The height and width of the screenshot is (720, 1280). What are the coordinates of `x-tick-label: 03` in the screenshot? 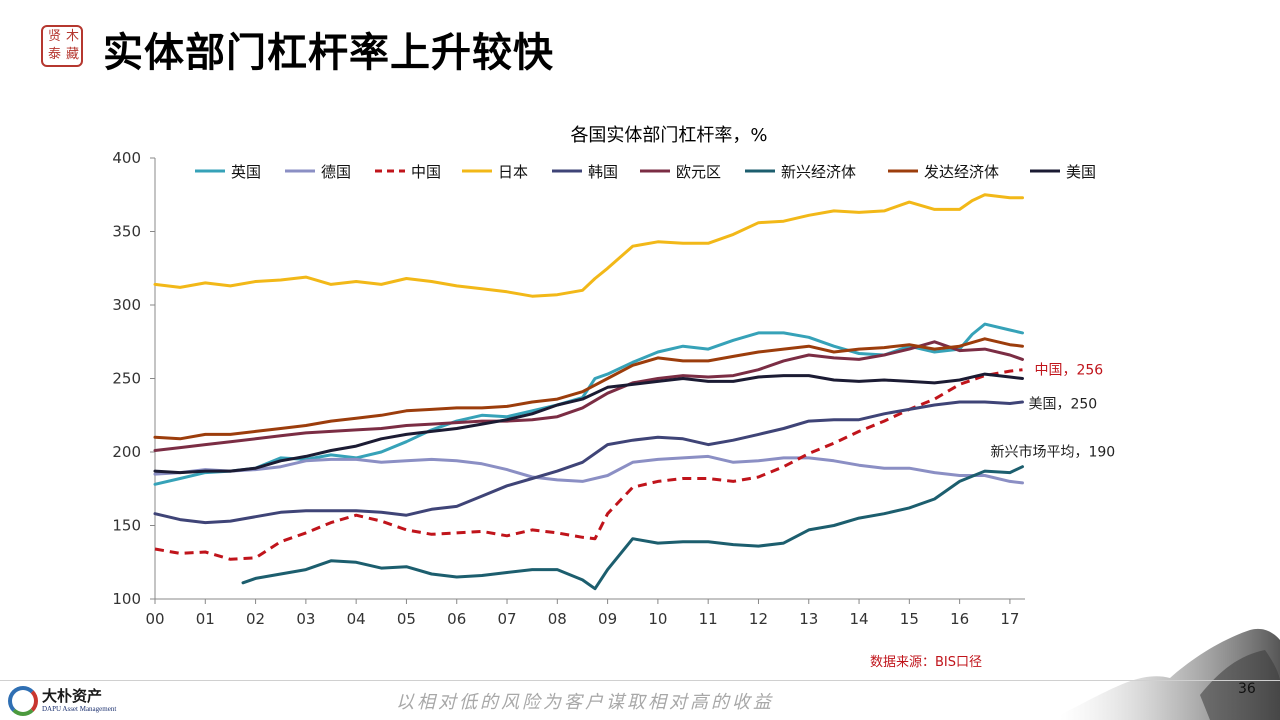 It's located at (305, 619).